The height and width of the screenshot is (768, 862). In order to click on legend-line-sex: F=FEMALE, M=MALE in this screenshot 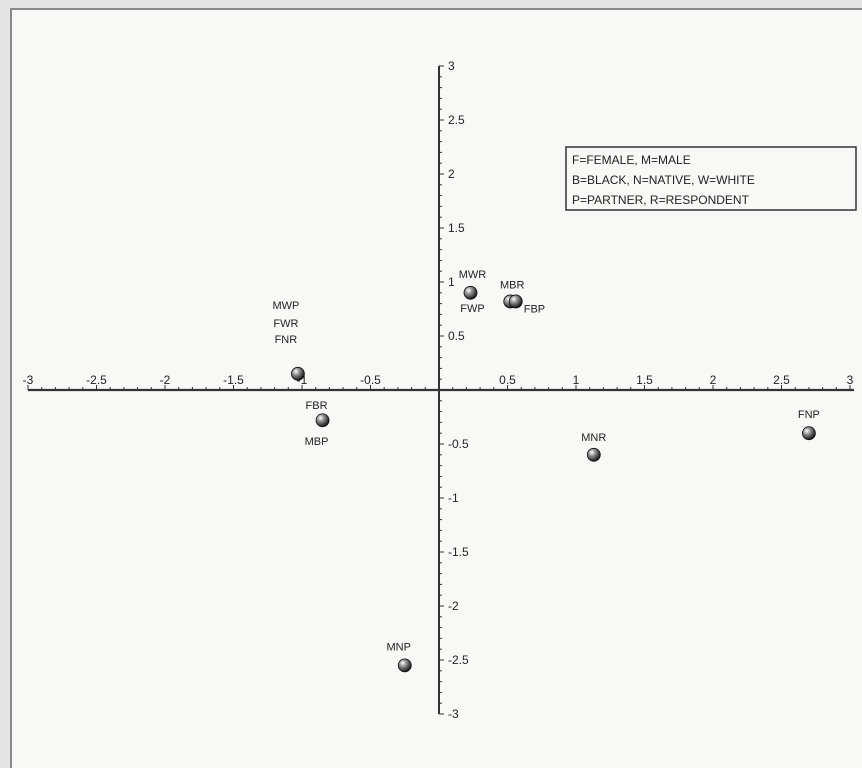, I will do `click(631, 160)`.